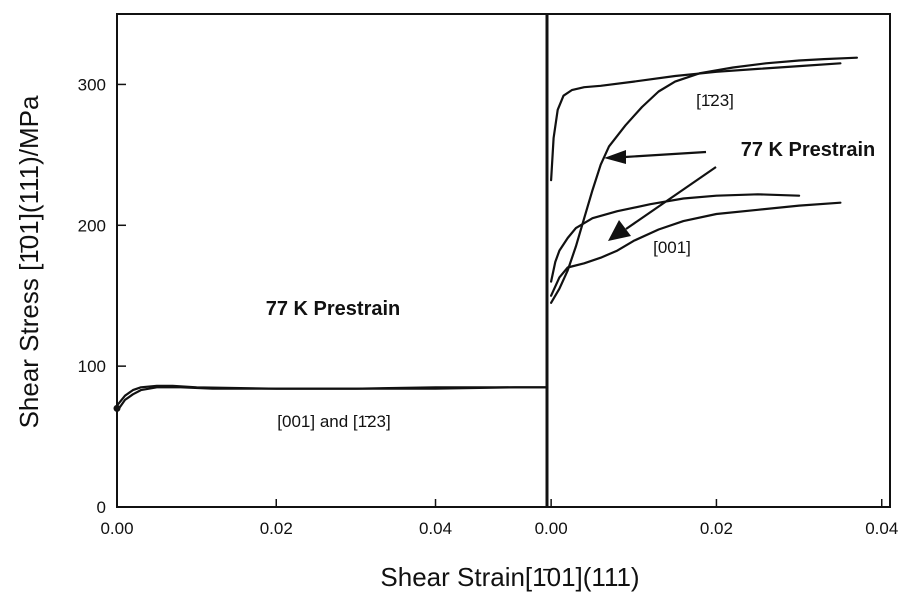 The height and width of the screenshot is (597, 918). Describe the element at coordinates (672, 247) in the screenshot. I see `right-curve-label-001: [001]` at that location.